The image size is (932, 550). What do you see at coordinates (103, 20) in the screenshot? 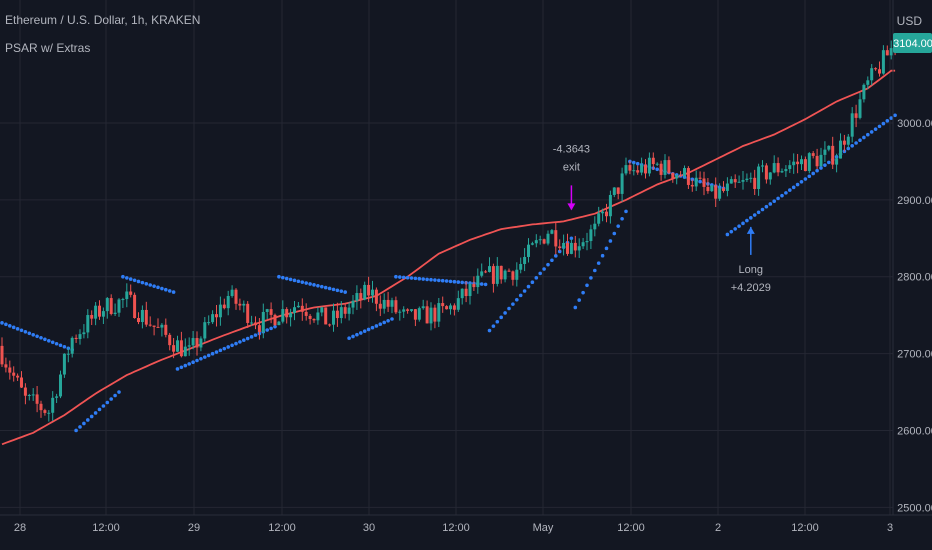
I see `symbol-title: Ethereum / U.S. Dollar, 1h, KRAKEN` at bounding box center [103, 20].